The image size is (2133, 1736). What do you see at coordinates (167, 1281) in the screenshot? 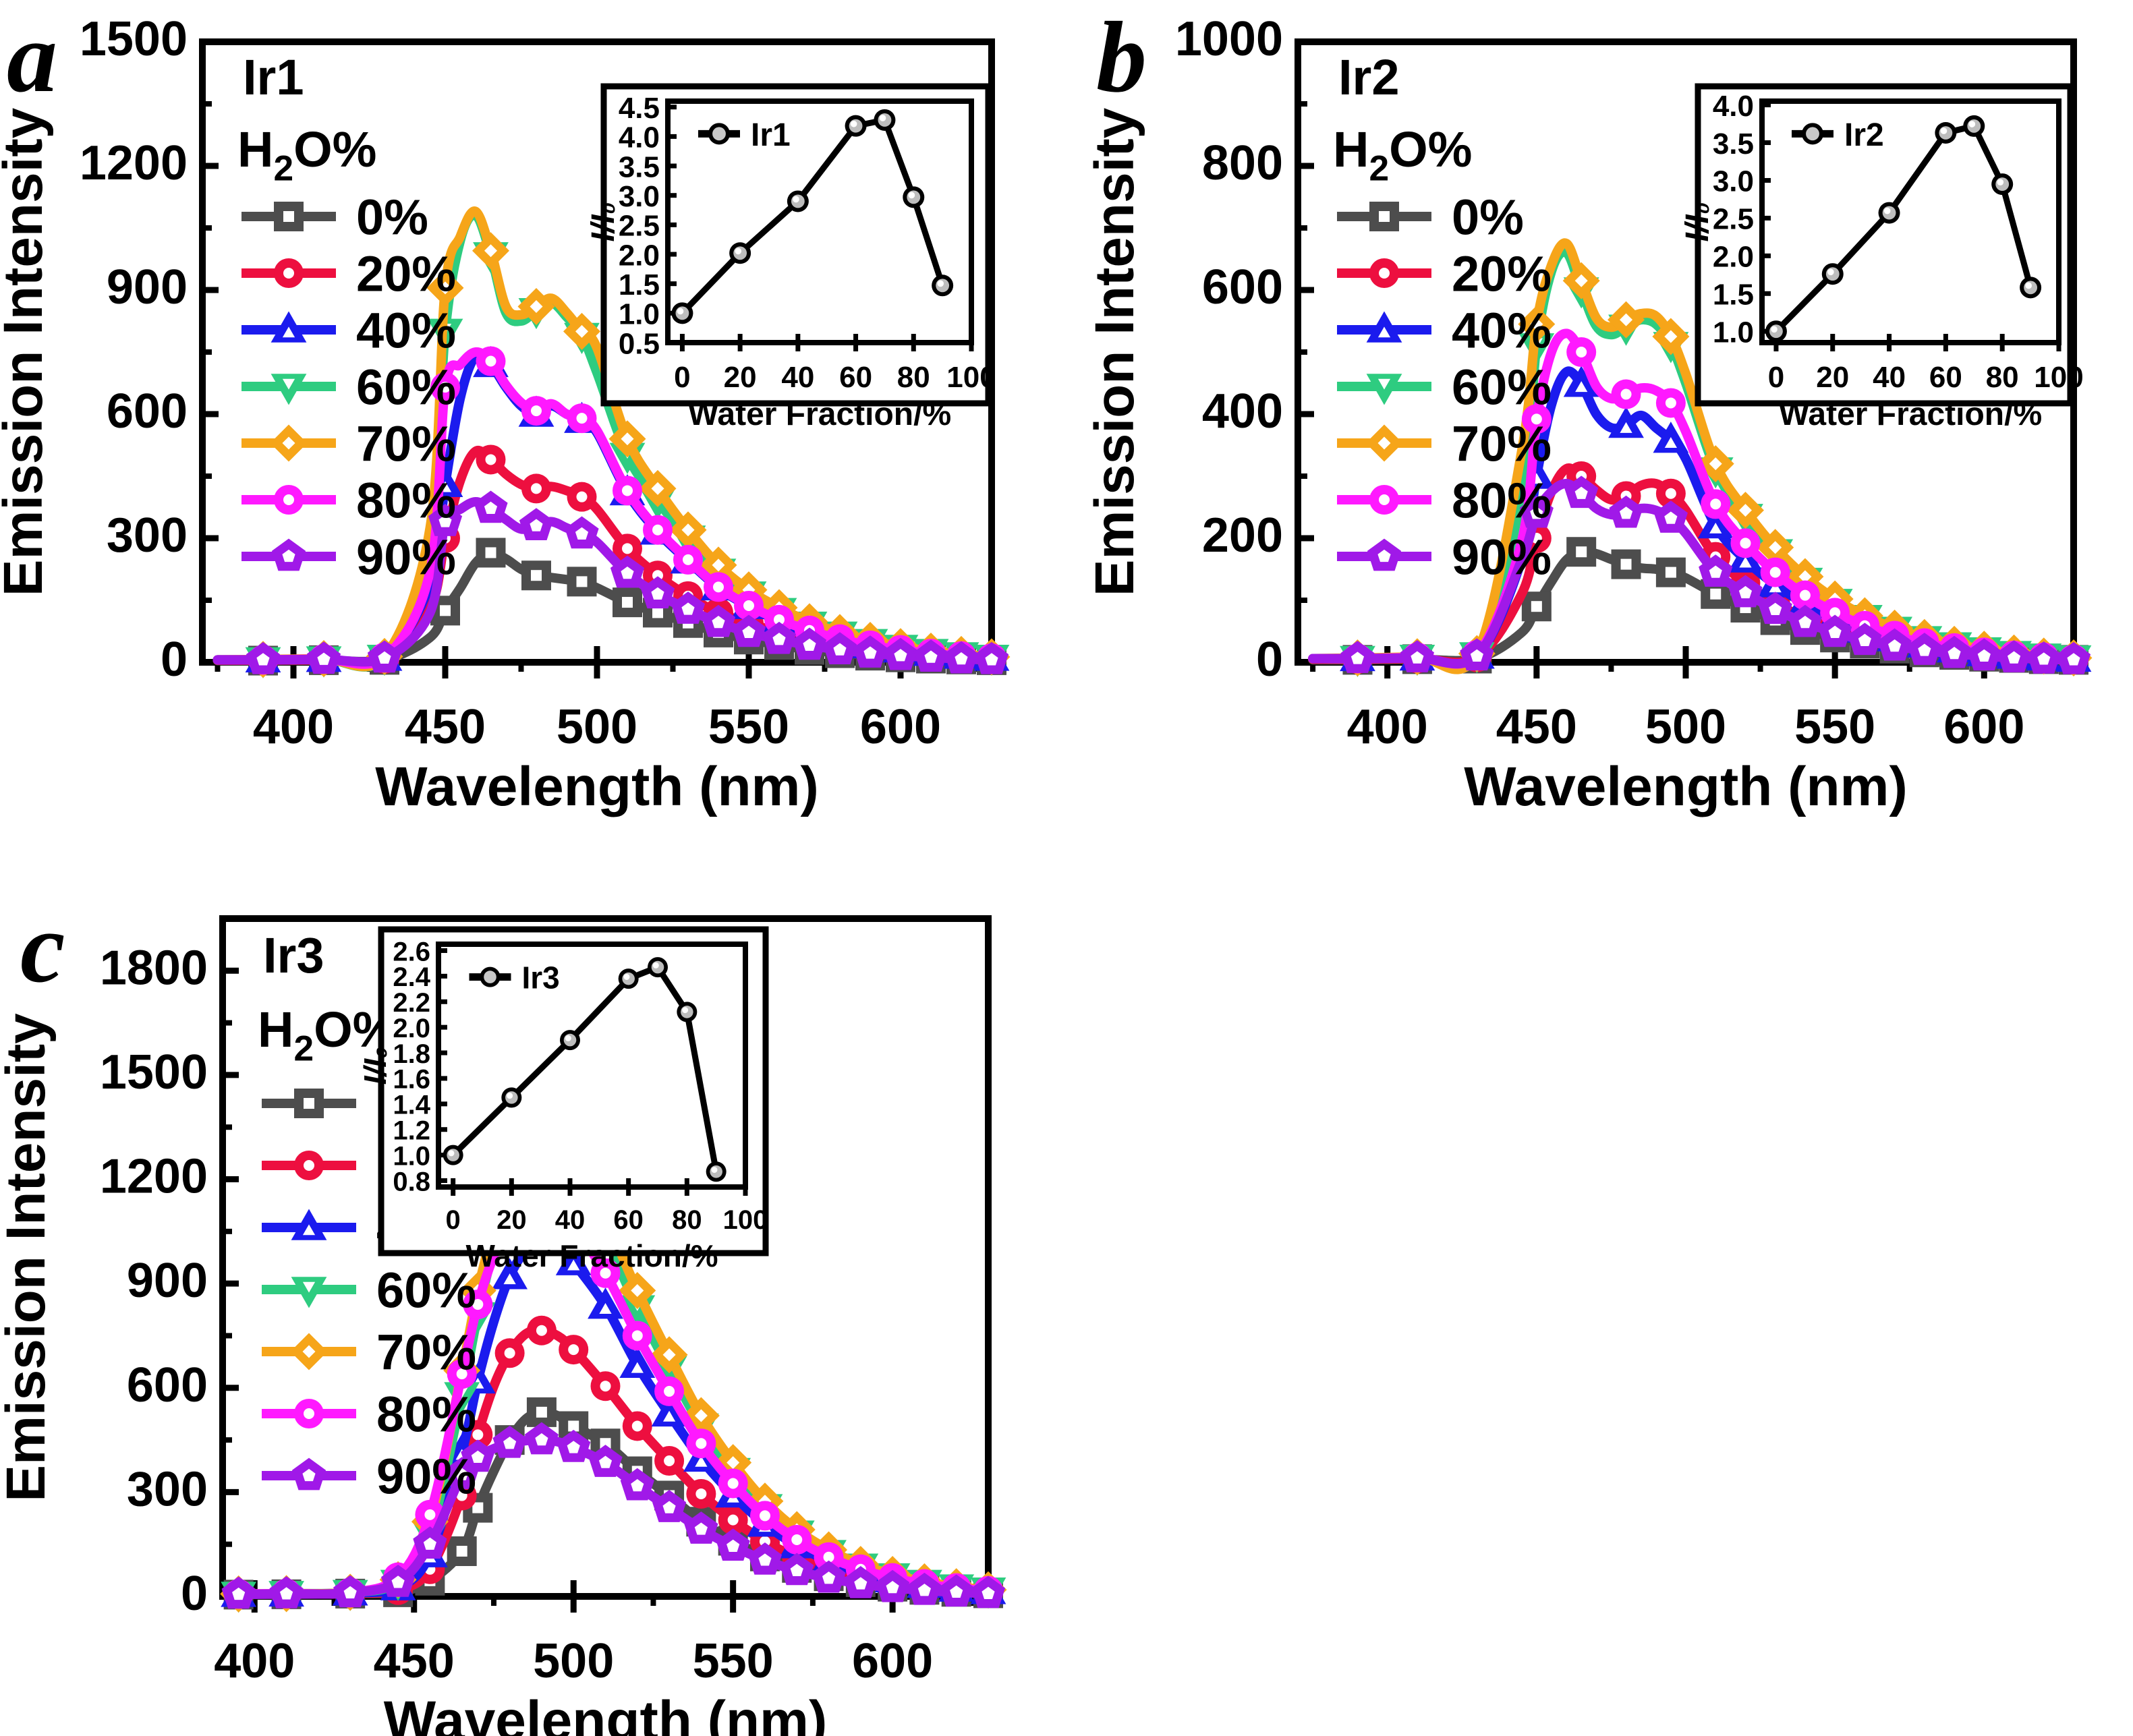
I see `y-tick-label: 900` at bounding box center [167, 1281].